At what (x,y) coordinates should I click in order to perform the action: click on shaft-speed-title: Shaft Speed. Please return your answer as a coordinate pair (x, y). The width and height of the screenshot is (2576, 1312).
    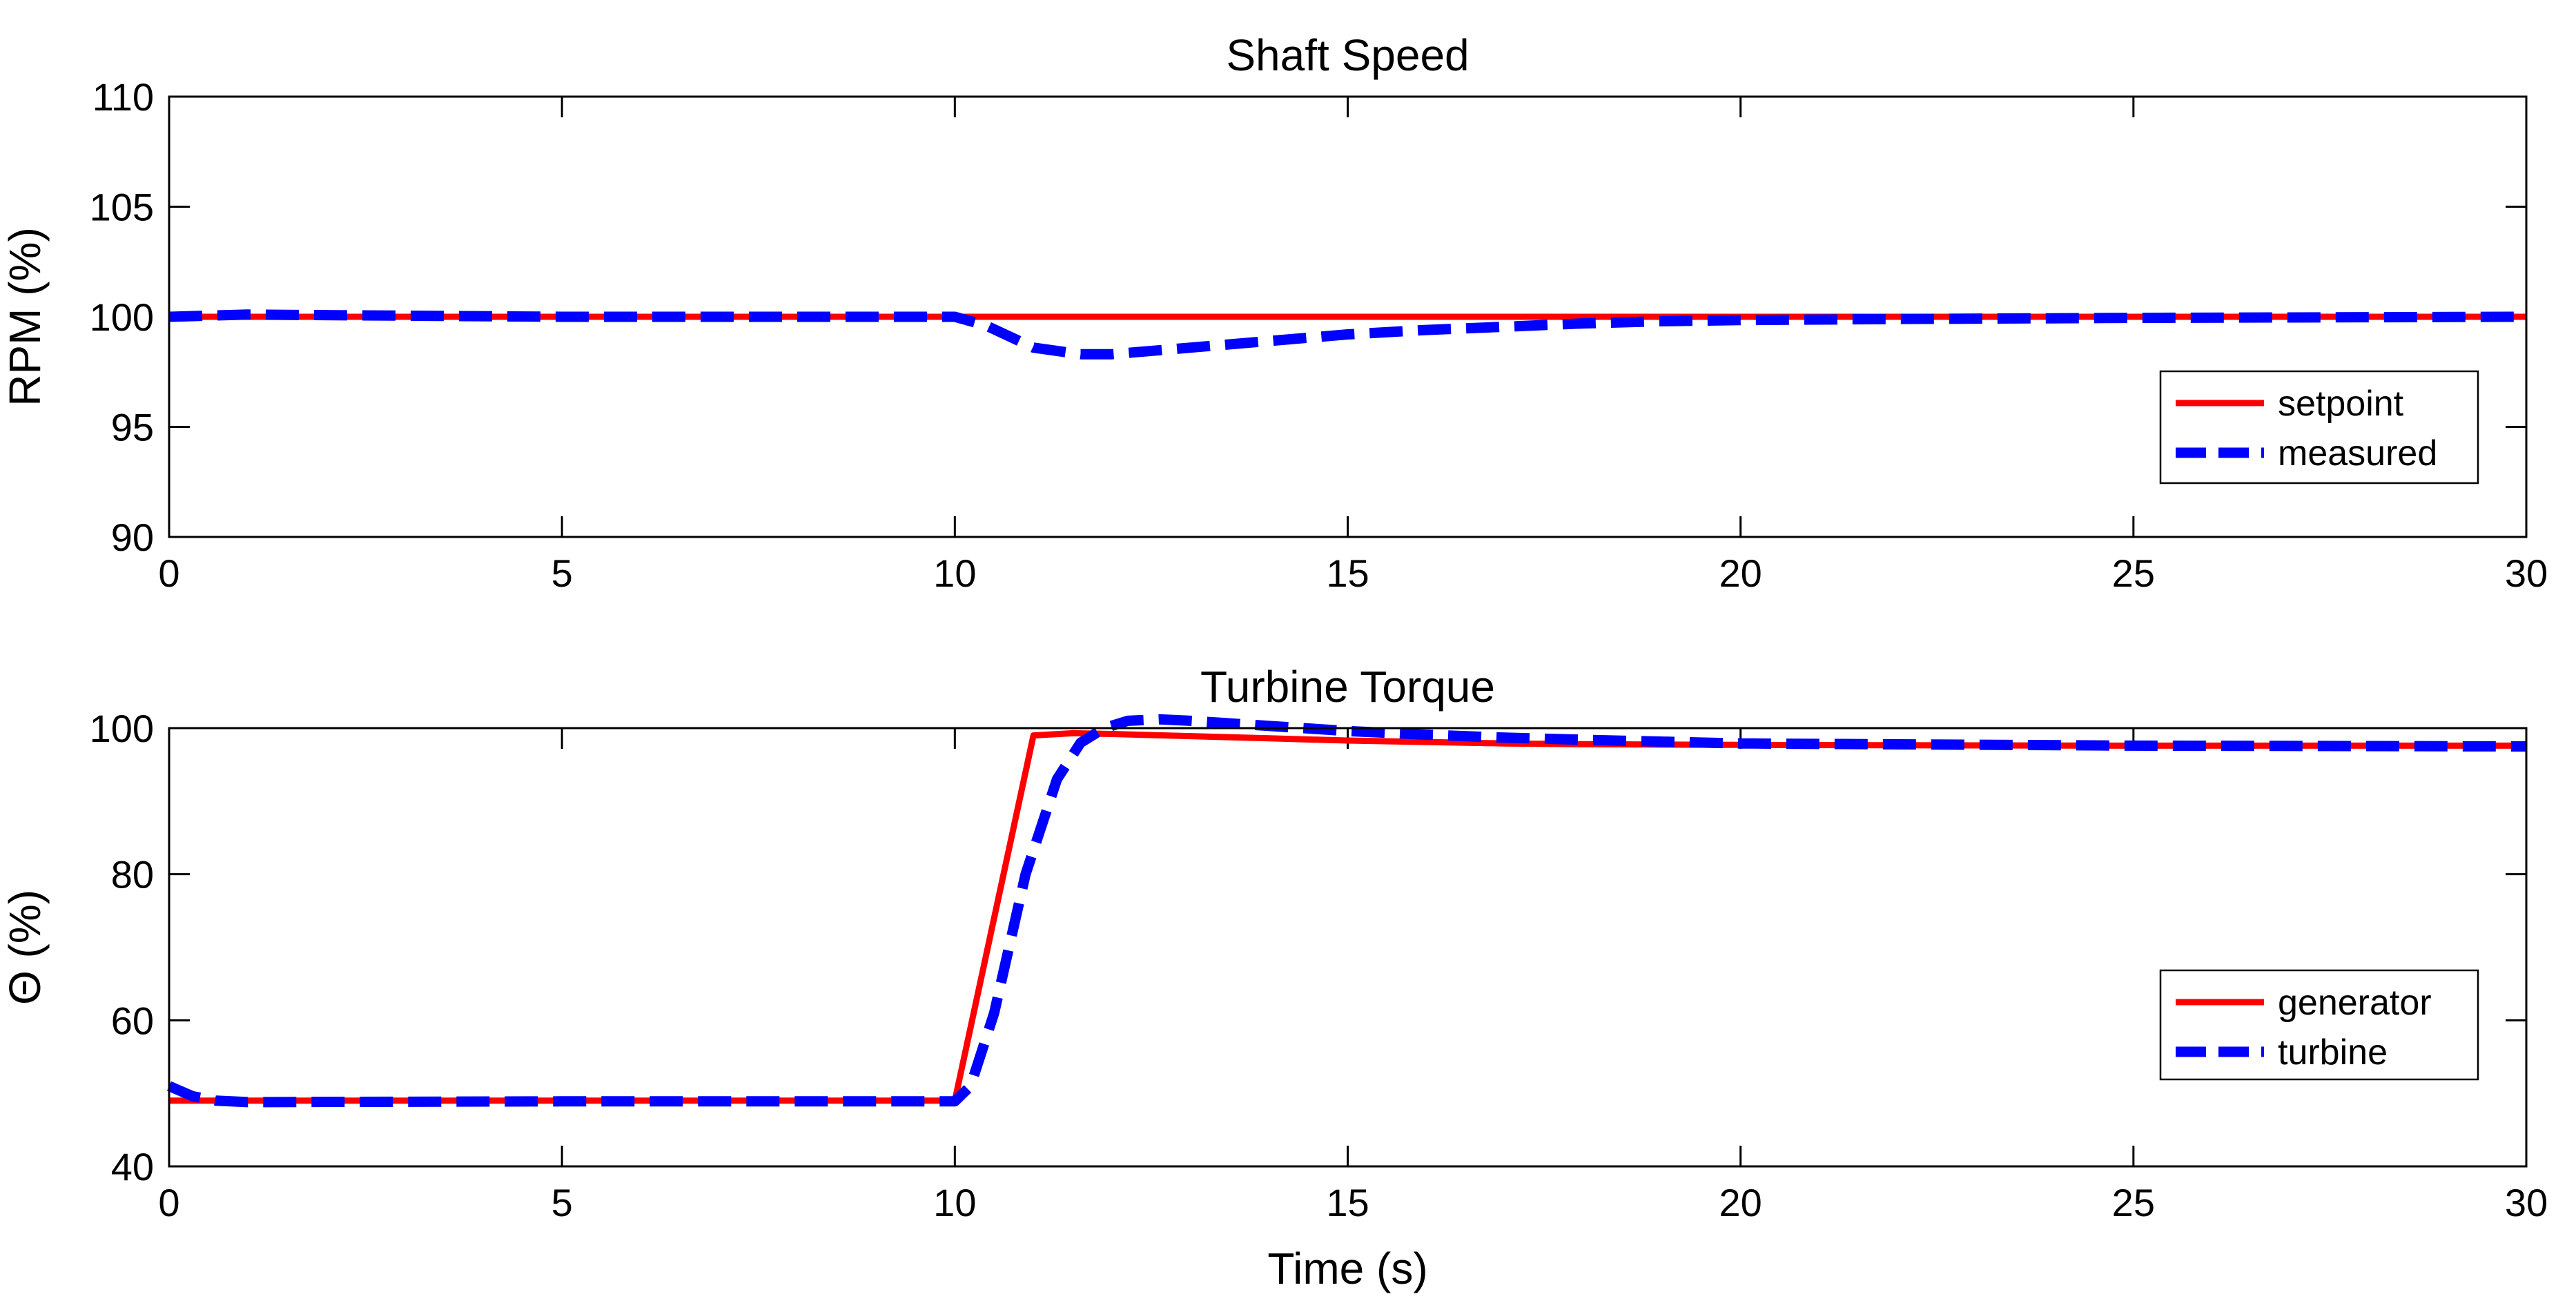
    Looking at the image, I should click on (1347, 55).